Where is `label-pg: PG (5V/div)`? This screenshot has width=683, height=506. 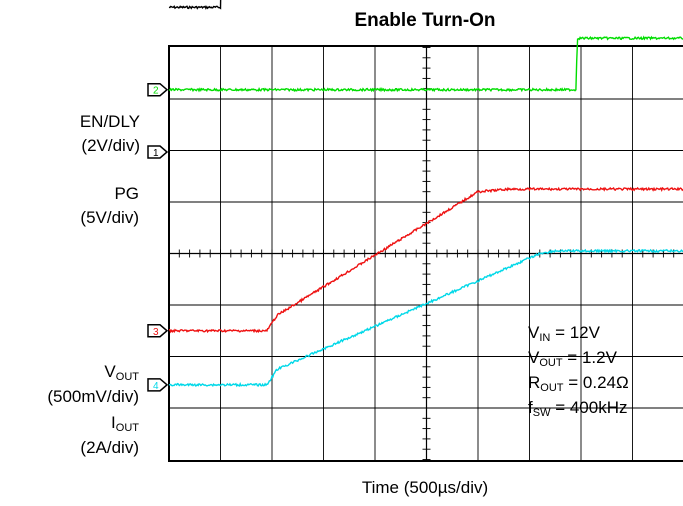 label-pg: PG (5V/div) is located at coordinates (69, 206).